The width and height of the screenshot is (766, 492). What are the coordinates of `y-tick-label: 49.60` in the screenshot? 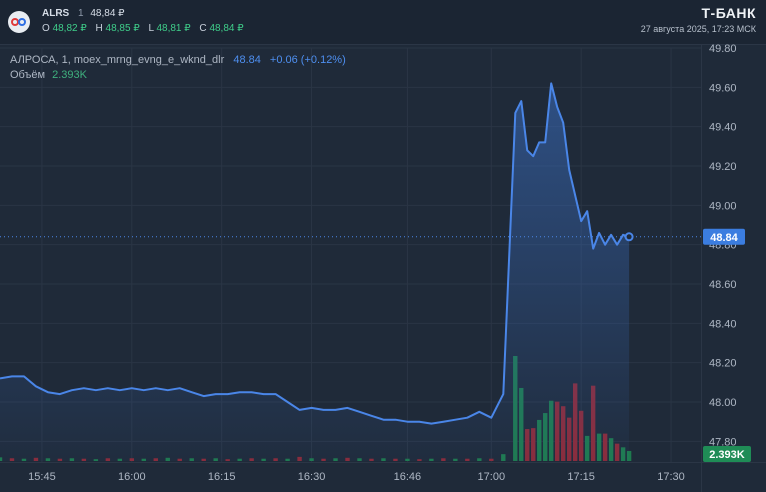 It's located at (723, 88).